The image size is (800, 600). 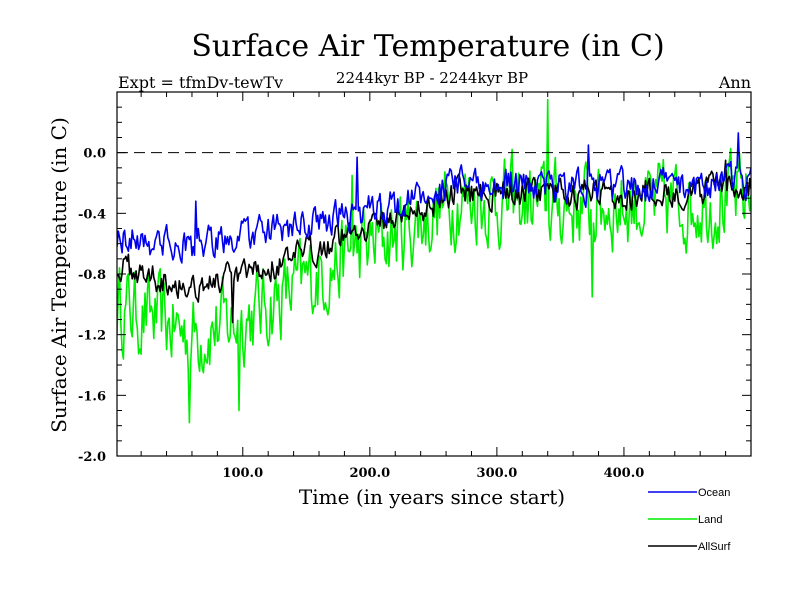 What do you see at coordinates (92, 457) in the screenshot?
I see `y-tick-label: -2.0` at bounding box center [92, 457].